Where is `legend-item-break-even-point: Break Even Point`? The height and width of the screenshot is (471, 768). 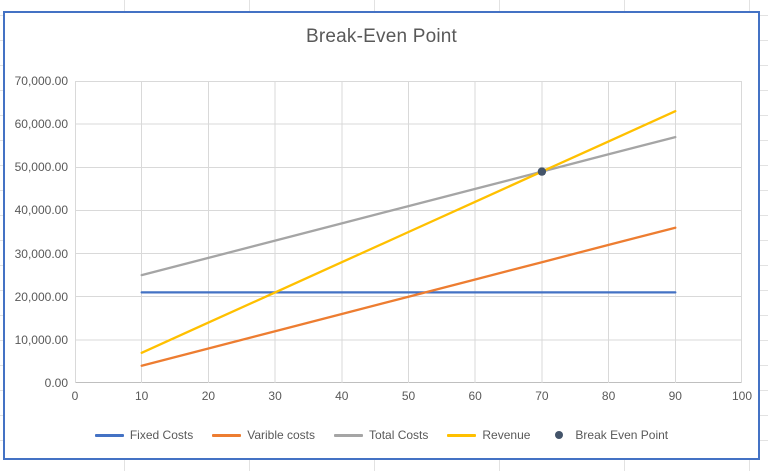 legend-item-break-even-point: Break Even Point is located at coordinates (608, 435).